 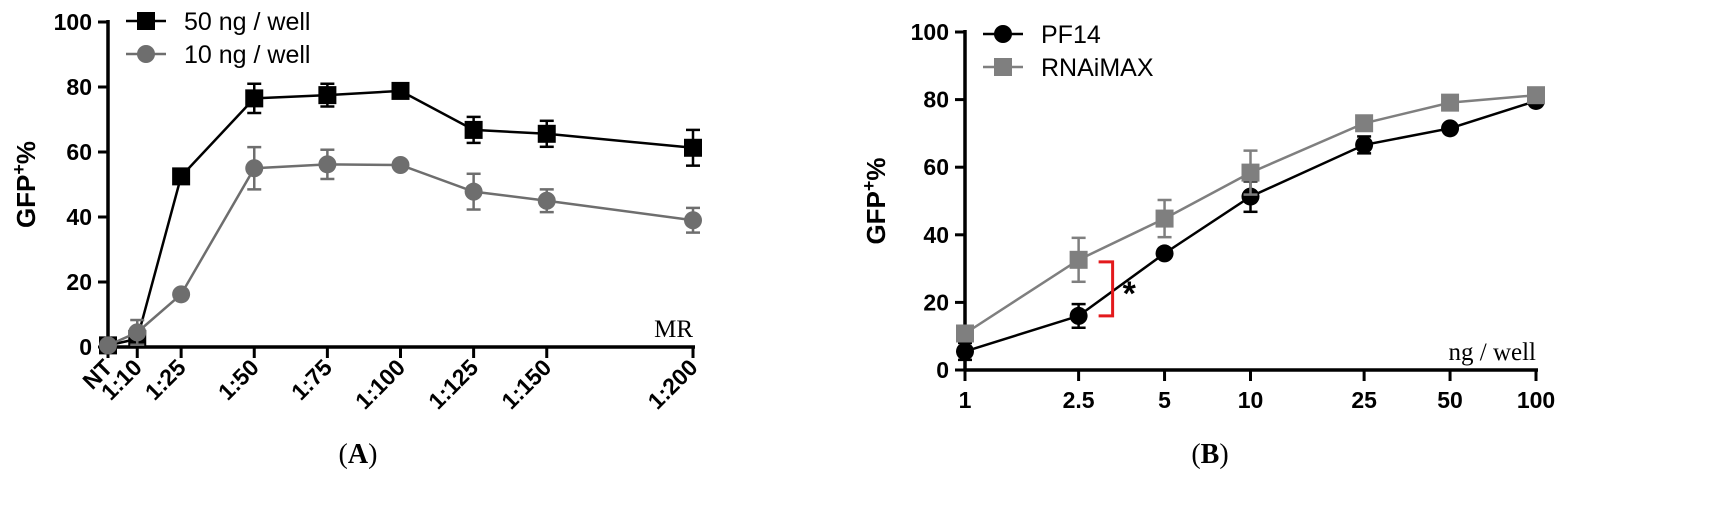 I want to click on panel-b-x-tick-label: 10, so click(x=1251, y=400).